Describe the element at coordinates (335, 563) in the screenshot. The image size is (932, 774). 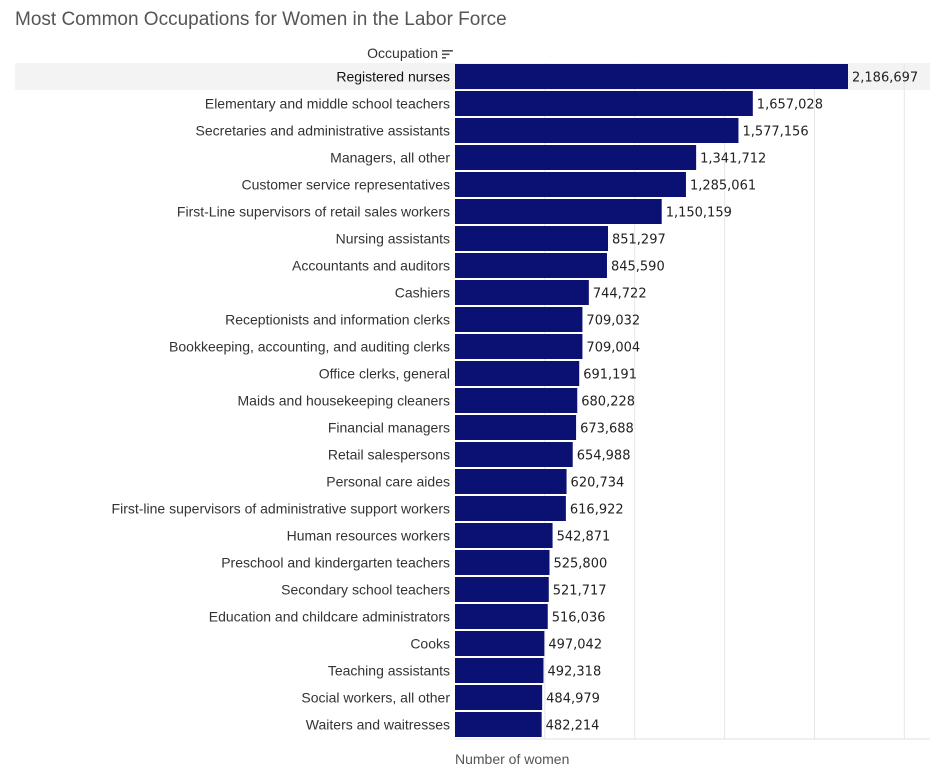
I see `category-label: Preschool and kindergarten teachers` at that location.